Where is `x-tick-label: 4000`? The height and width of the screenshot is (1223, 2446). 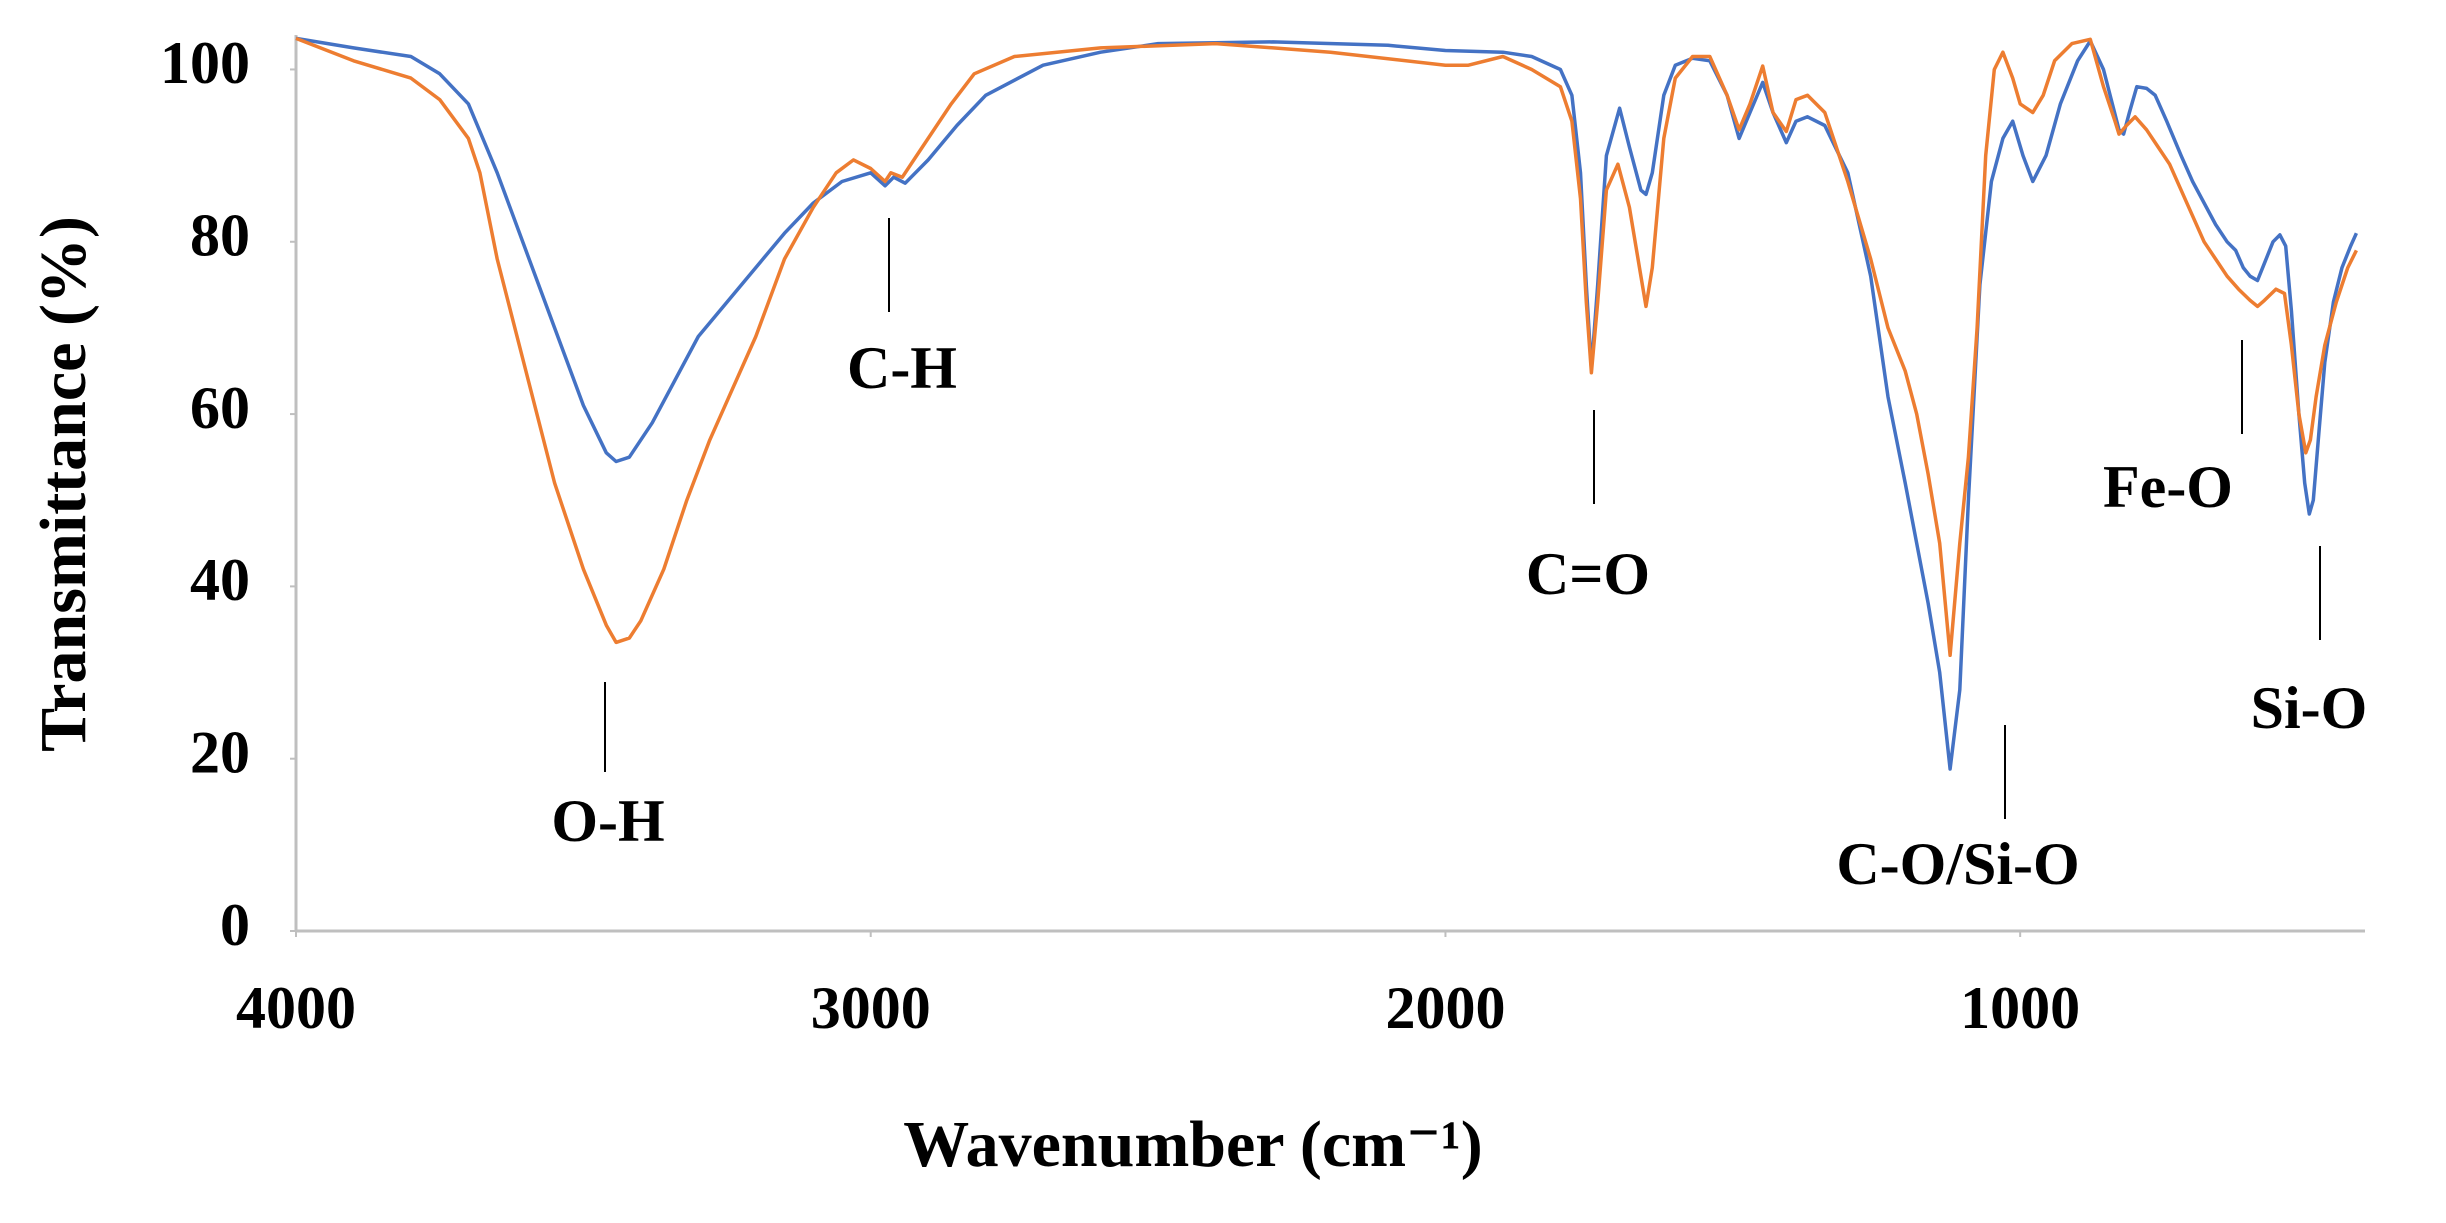
x-tick-label: 4000 is located at coordinates (296, 1008).